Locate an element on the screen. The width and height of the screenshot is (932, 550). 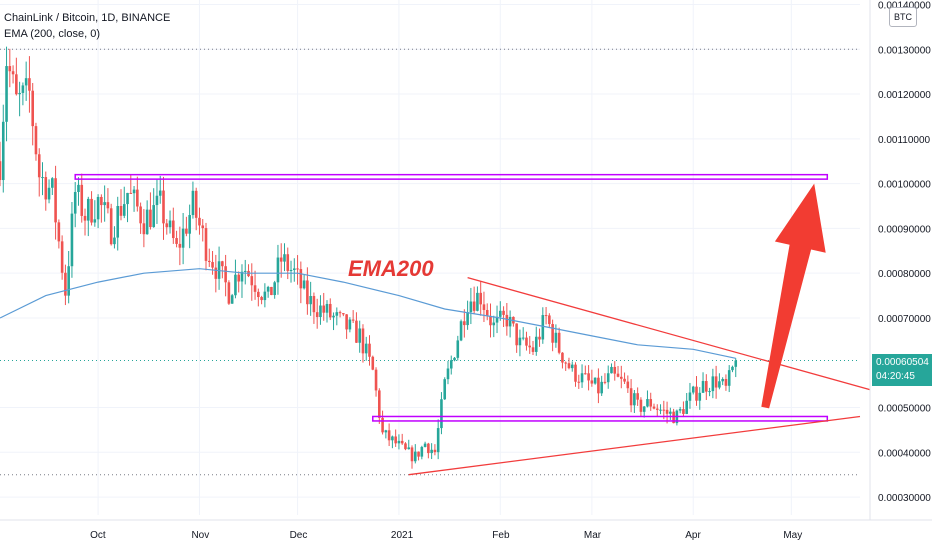
price-tick-label: 0.00040000 is located at coordinates (904, 453).